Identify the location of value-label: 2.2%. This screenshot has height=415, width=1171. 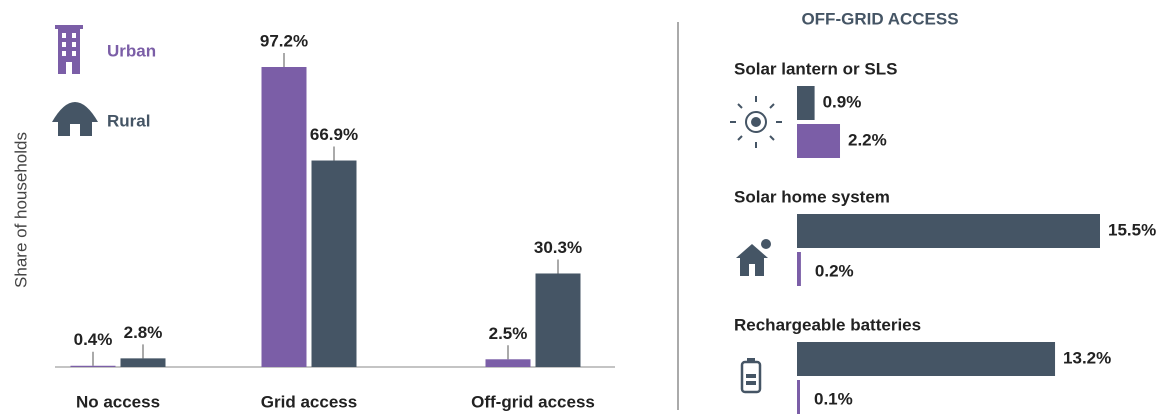
(867, 139).